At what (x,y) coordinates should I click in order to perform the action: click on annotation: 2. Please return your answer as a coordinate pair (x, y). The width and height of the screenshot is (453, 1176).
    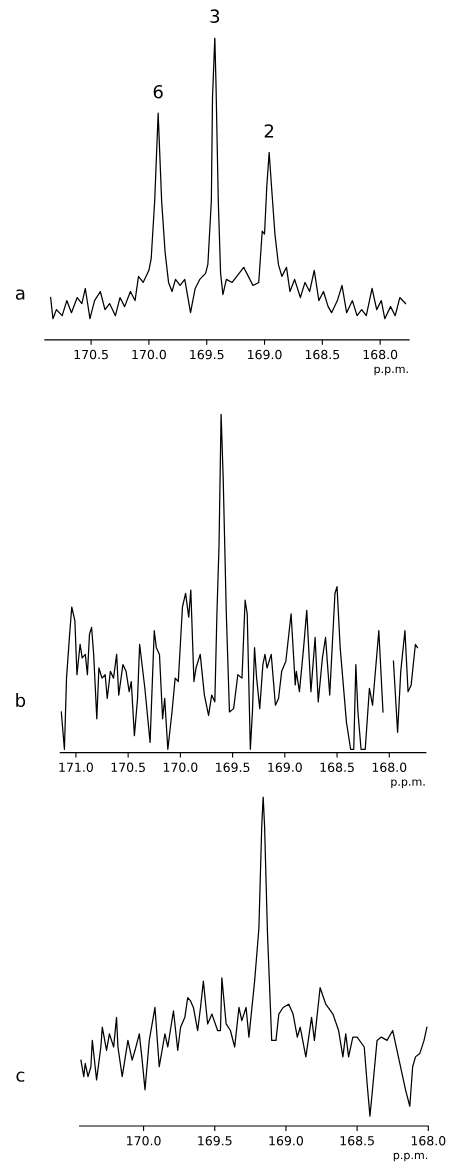
    Looking at the image, I should click on (269, 131).